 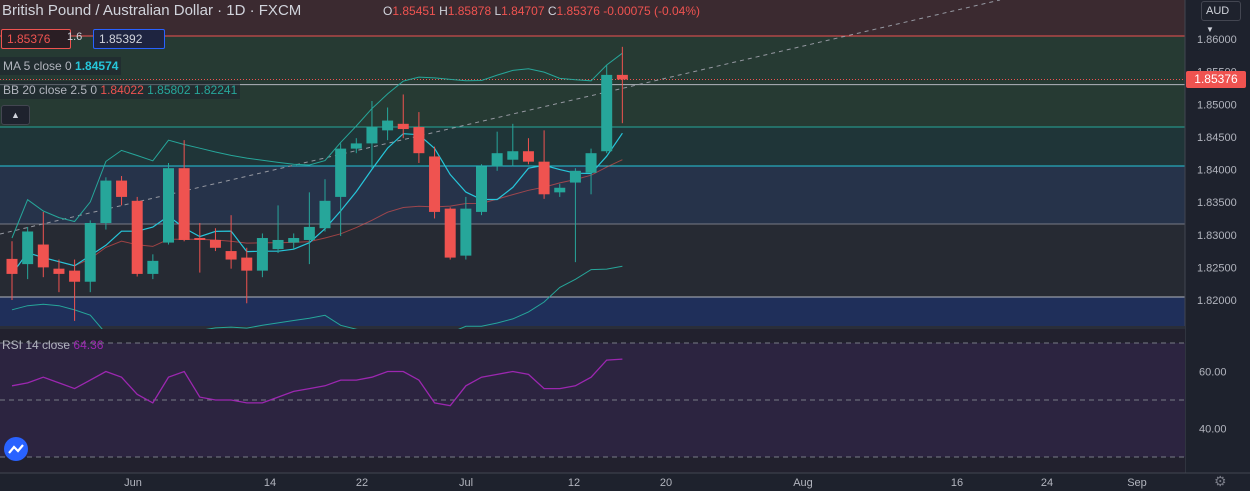 I want to click on collapse-legend-button: ▲, so click(x=15, y=115).